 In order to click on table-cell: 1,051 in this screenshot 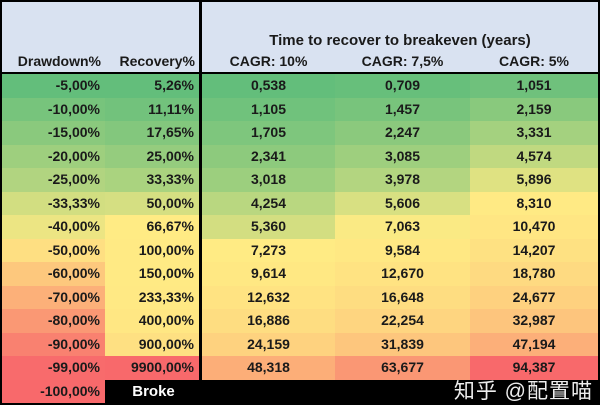, I will do `click(534, 86)`.